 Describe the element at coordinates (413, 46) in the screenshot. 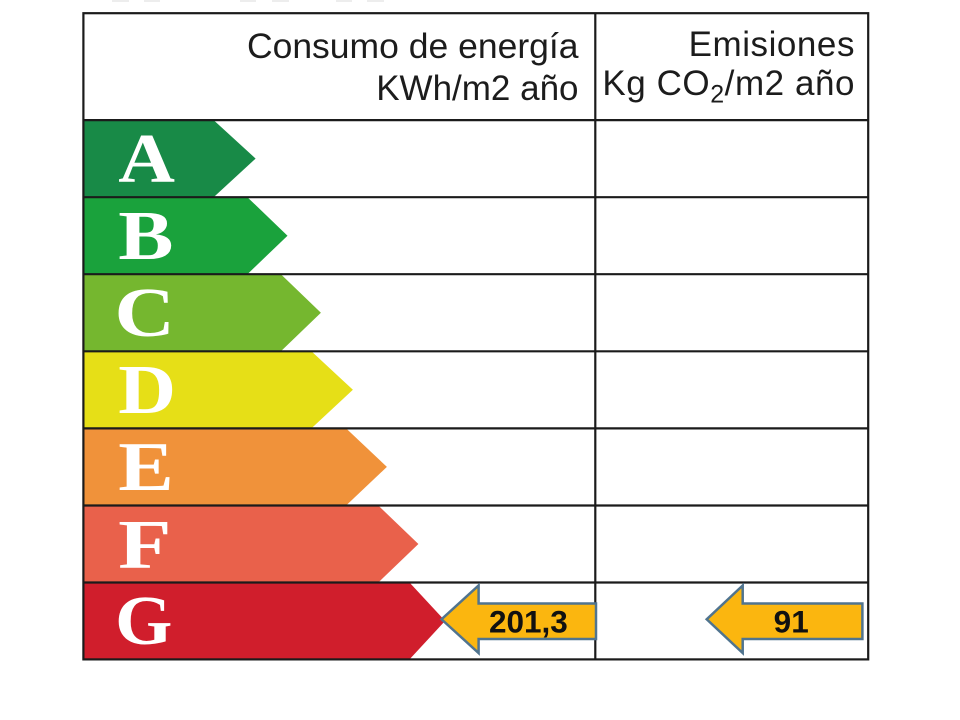

I see `svg-text: Consumo de energía` at that location.